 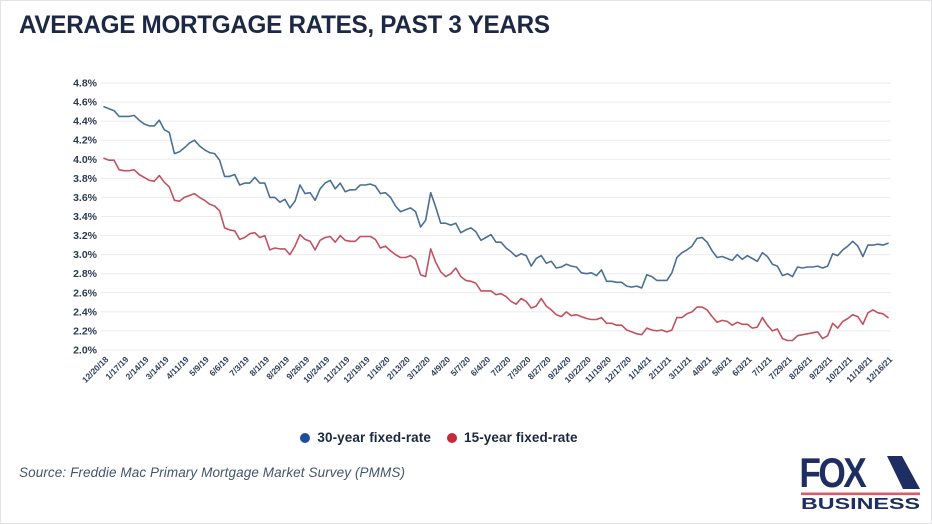 What do you see at coordinates (85, 141) in the screenshot?
I see `y-axis-tick-label: 4.2%` at bounding box center [85, 141].